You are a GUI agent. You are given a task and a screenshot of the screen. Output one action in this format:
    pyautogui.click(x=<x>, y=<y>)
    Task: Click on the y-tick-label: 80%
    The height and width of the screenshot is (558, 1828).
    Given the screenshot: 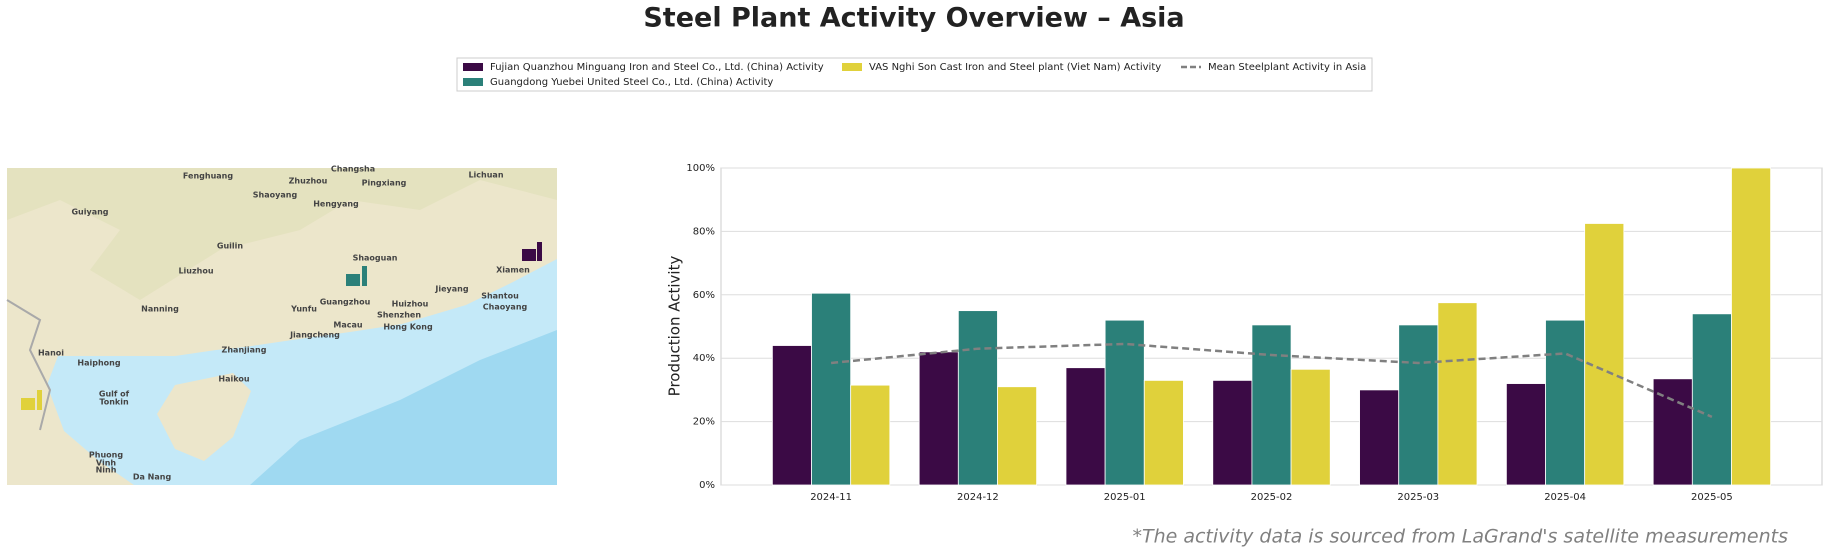 What is the action you would take?
    pyautogui.click(x=704, y=231)
    